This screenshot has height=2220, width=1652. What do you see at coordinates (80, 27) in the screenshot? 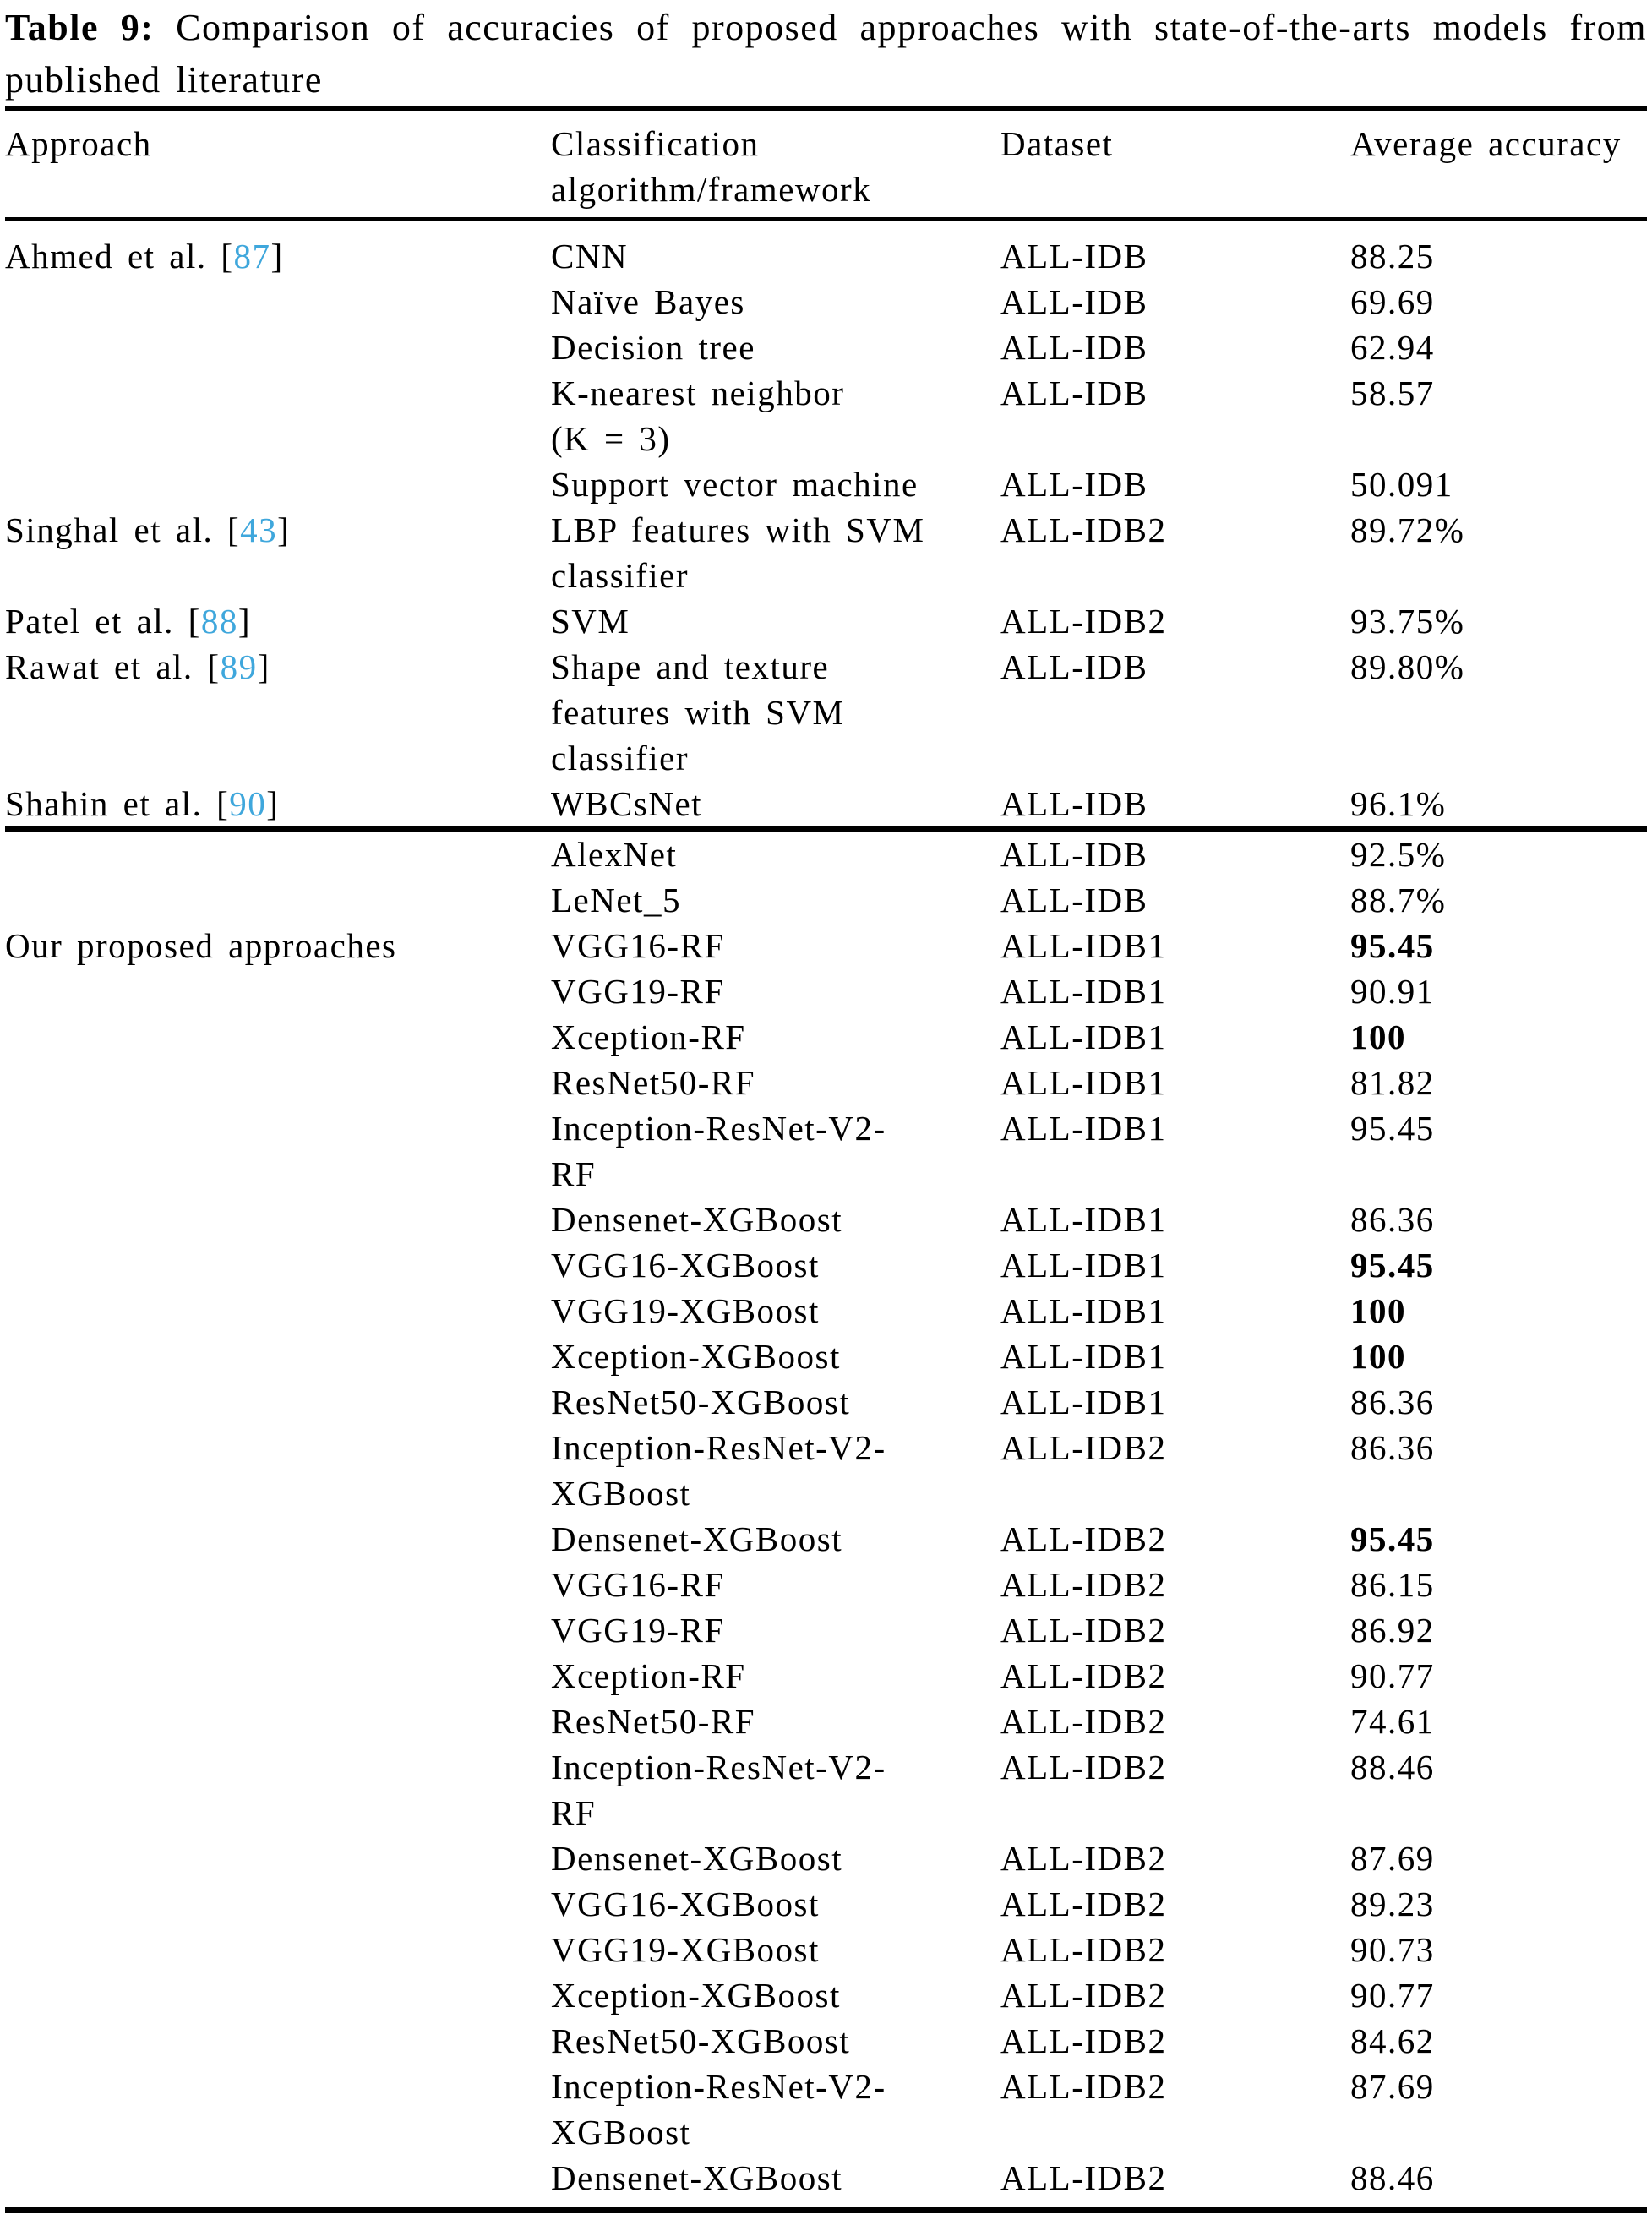
I see `table-number-label: Table 9:` at bounding box center [80, 27].